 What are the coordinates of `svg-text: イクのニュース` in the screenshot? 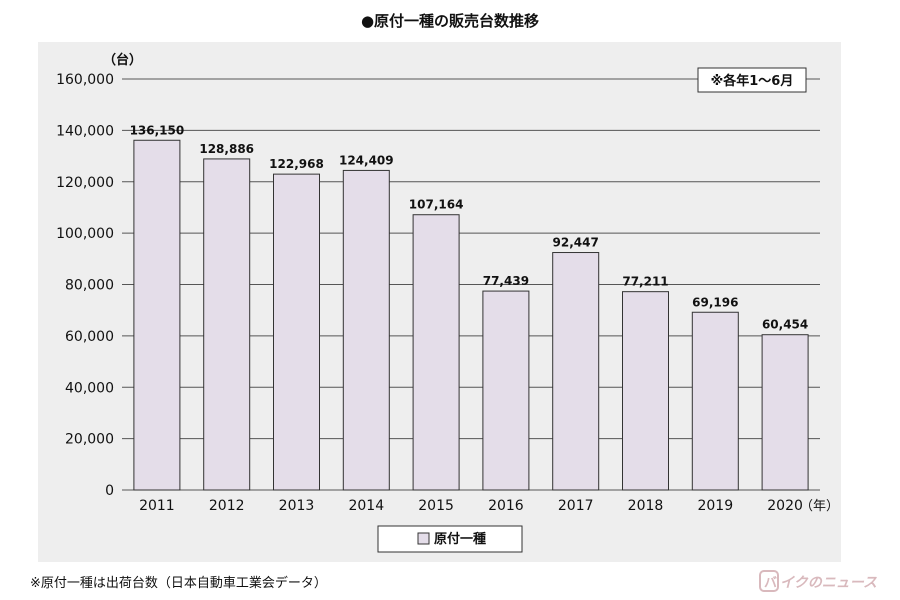 It's located at (828, 583).